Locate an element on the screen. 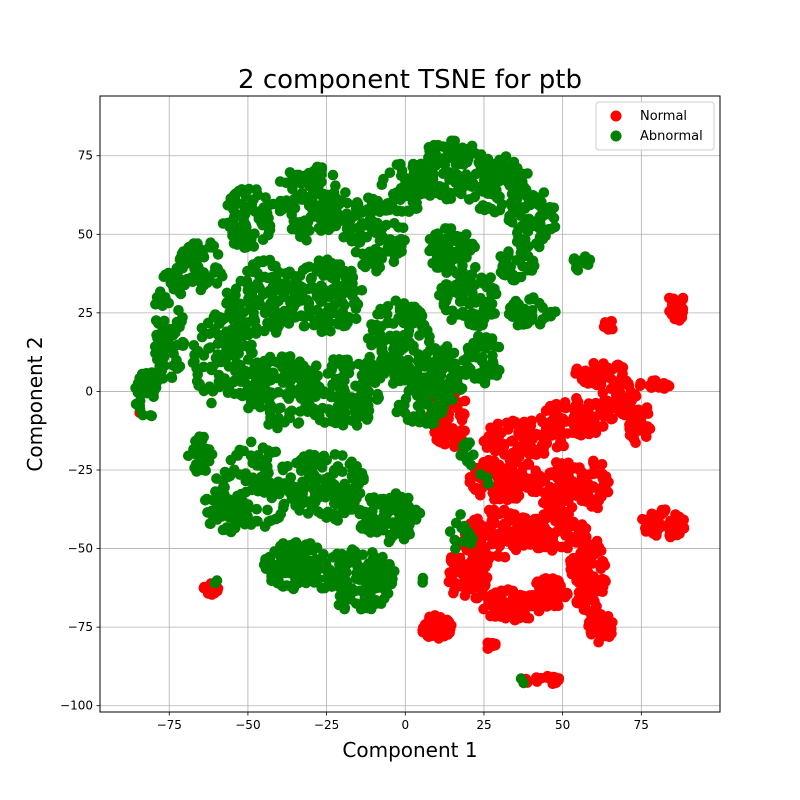  y-tick-label: 0 is located at coordinates (89, 391).